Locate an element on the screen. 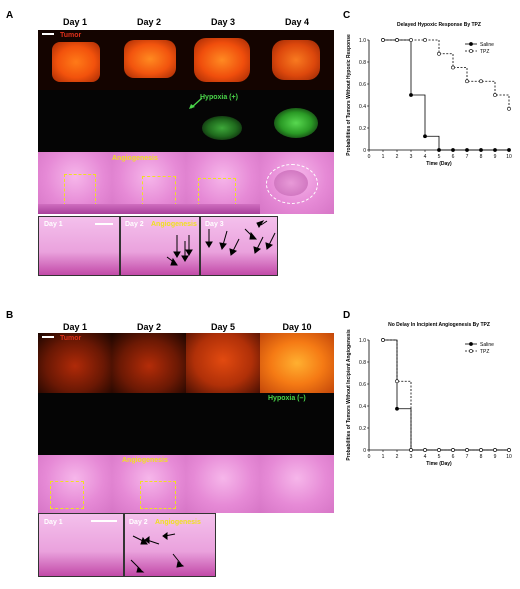 This screenshot has width=520, height=589. panel-a-angio-day-4-image is located at coordinates (297, 183).